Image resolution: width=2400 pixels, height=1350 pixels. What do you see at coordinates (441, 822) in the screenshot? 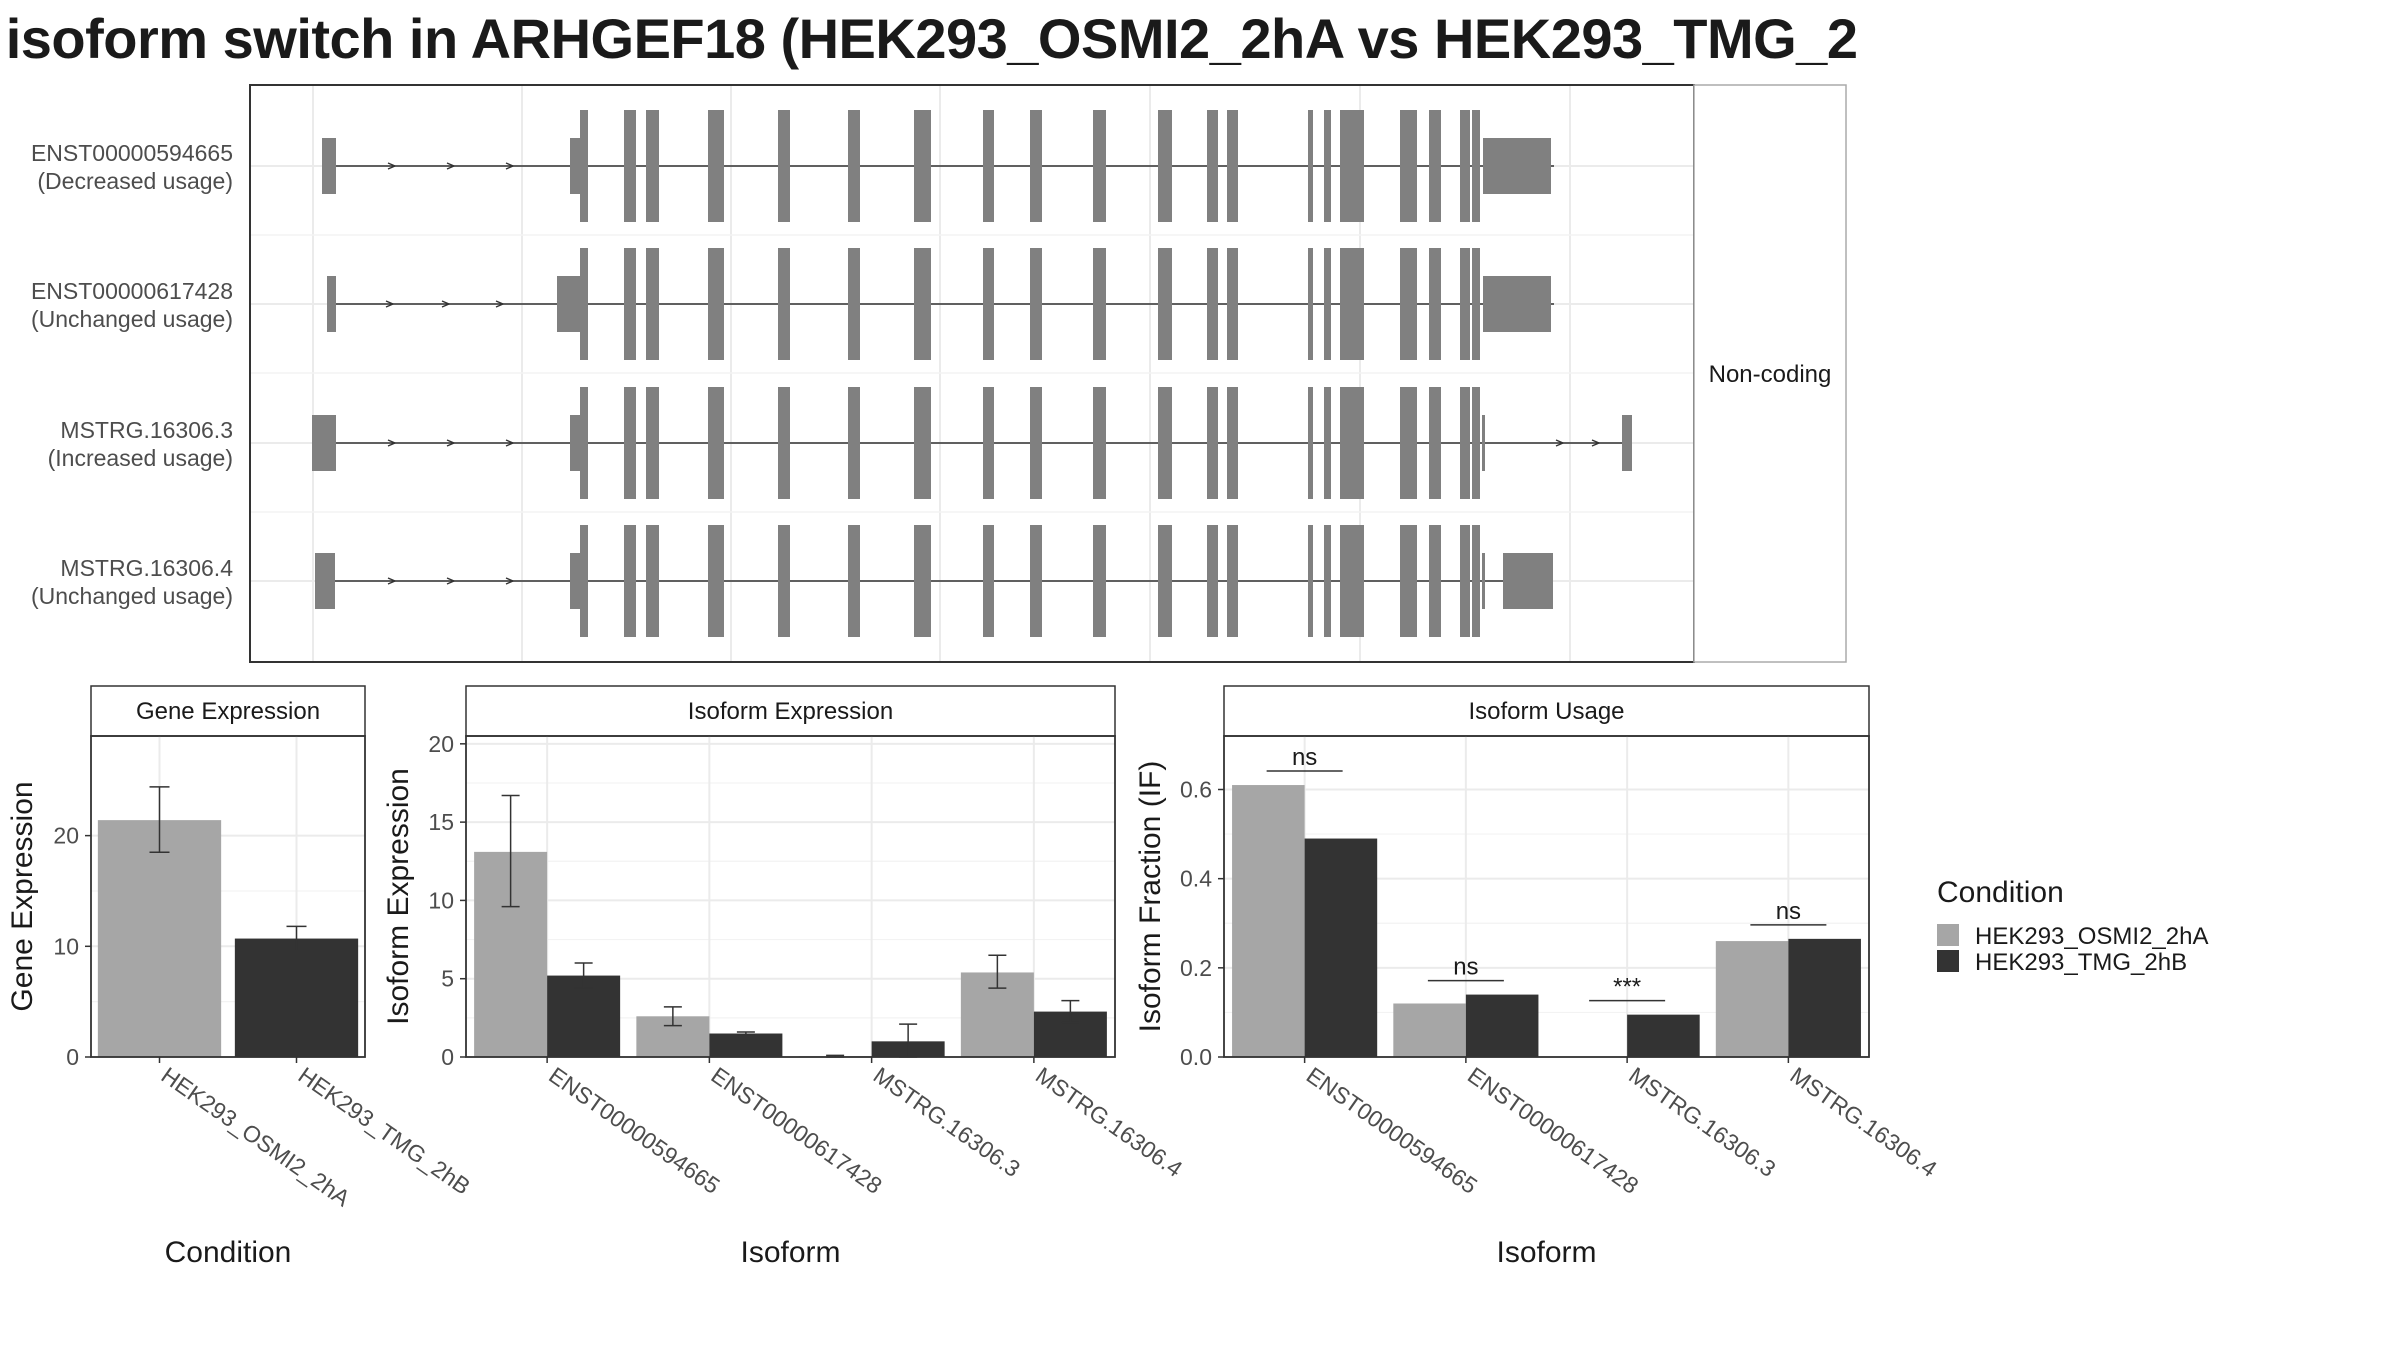
I see `y-tick-label: 15` at bounding box center [441, 822].